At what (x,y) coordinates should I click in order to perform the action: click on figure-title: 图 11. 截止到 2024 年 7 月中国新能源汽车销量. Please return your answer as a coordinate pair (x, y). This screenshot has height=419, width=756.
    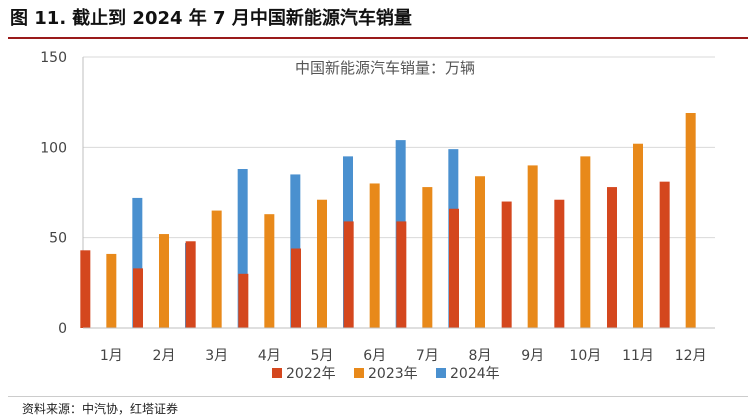
    Looking at the image, I should click on (214, 17).